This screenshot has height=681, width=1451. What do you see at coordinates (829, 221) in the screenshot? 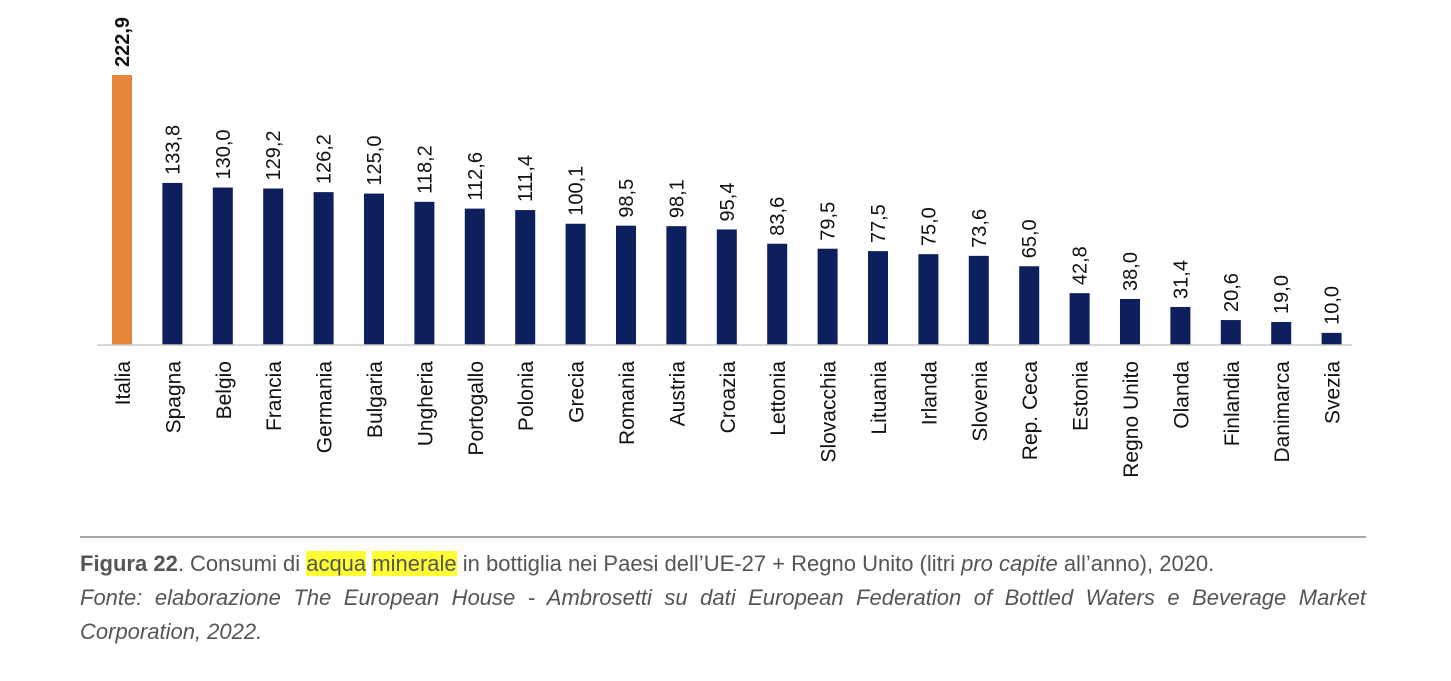
I see `value-label-slovacchia: 79,5` at bounding box center [829, 221].